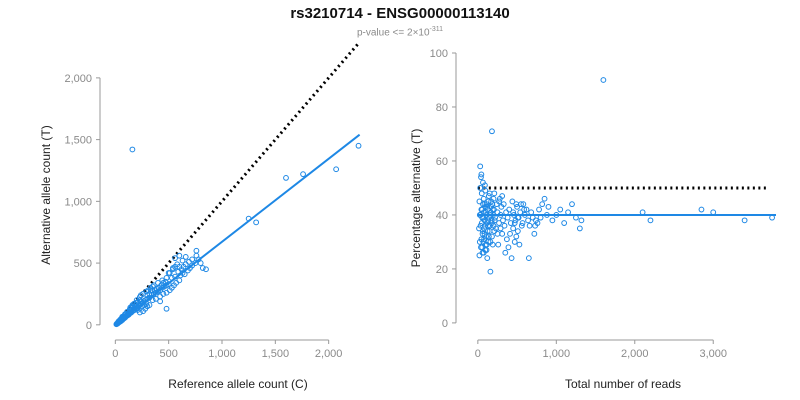  Describe the element at coordinates (439, 54) in the screenshot. I see `y-tick-label: 100` at that location.